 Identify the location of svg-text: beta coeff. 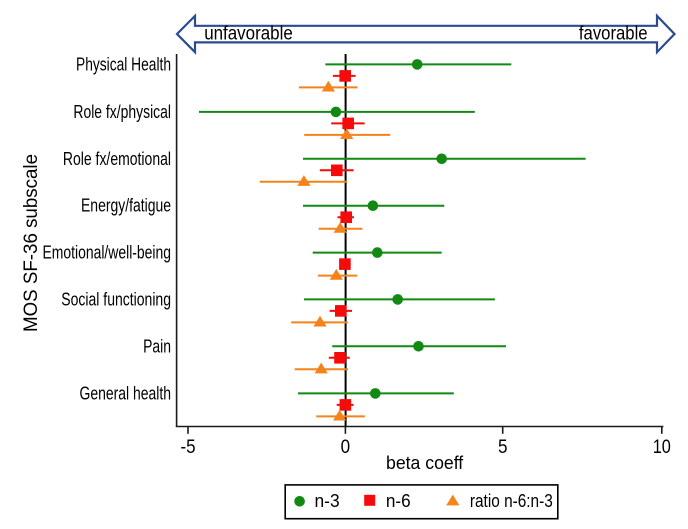
(425, 462).